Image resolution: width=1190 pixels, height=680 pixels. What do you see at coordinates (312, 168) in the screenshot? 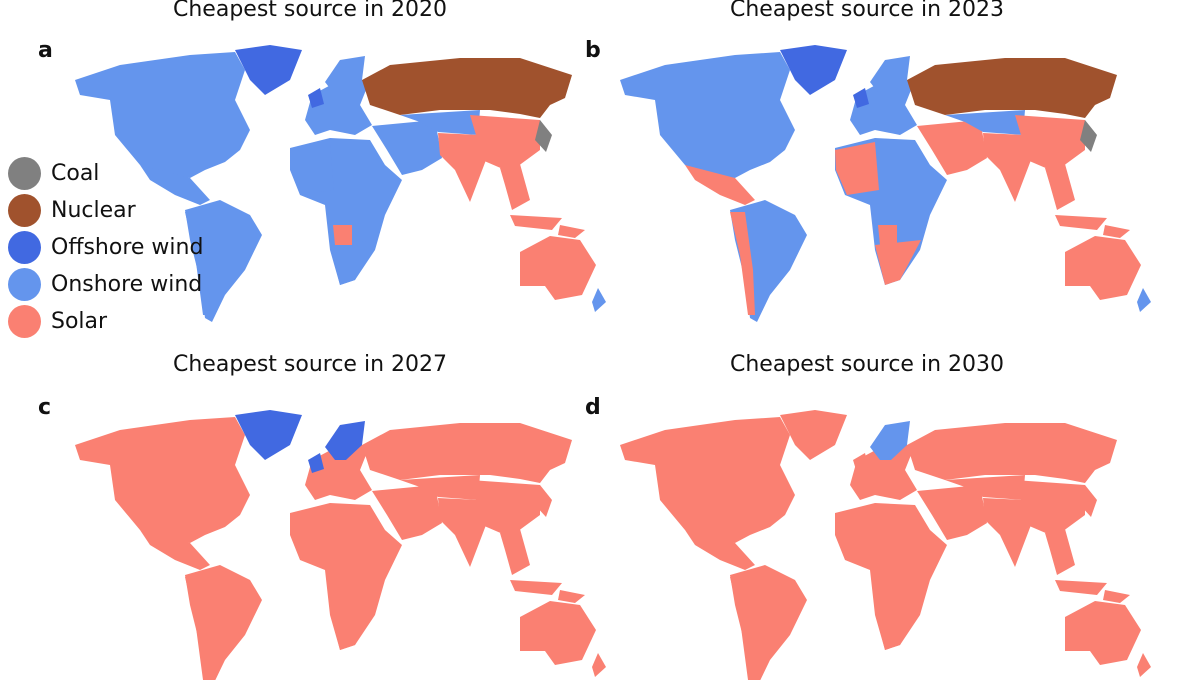
I see `region-africa-west` at bounding box center [312, 168].